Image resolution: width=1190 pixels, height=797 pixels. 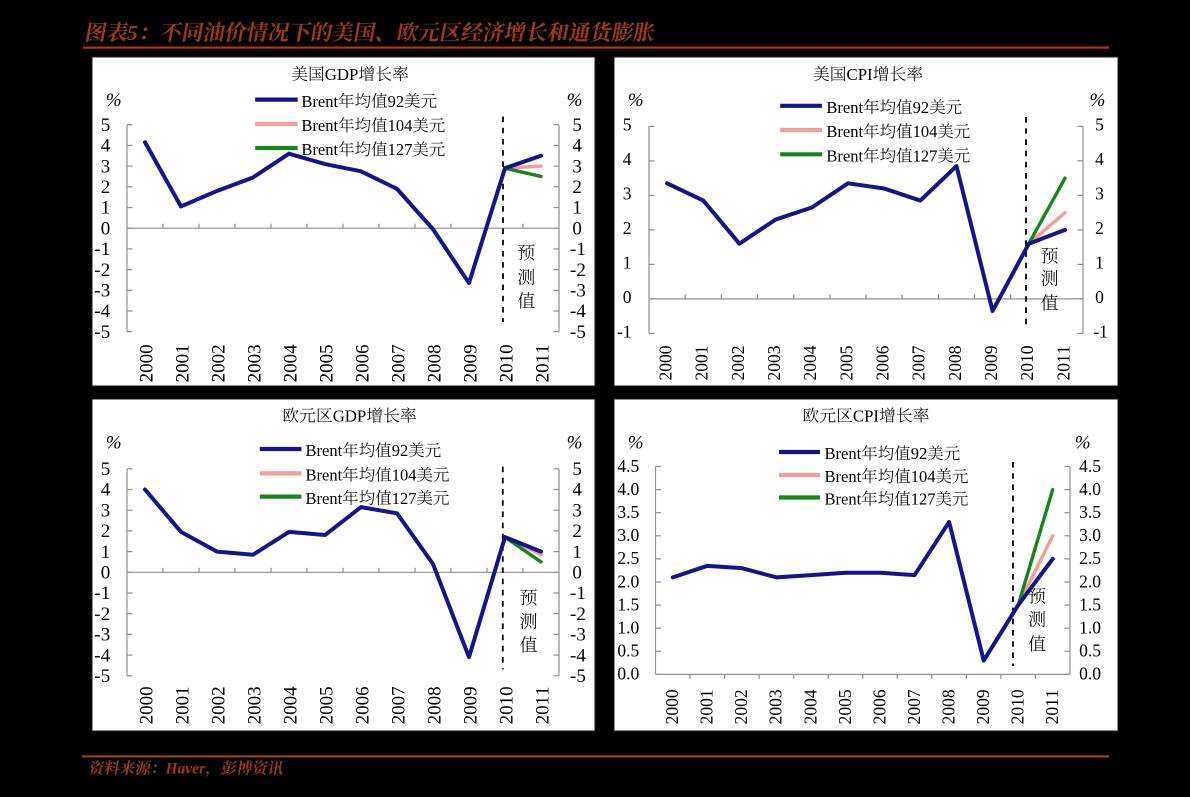 I want to click on svg-text: 2009, so click(x=991, y=362).